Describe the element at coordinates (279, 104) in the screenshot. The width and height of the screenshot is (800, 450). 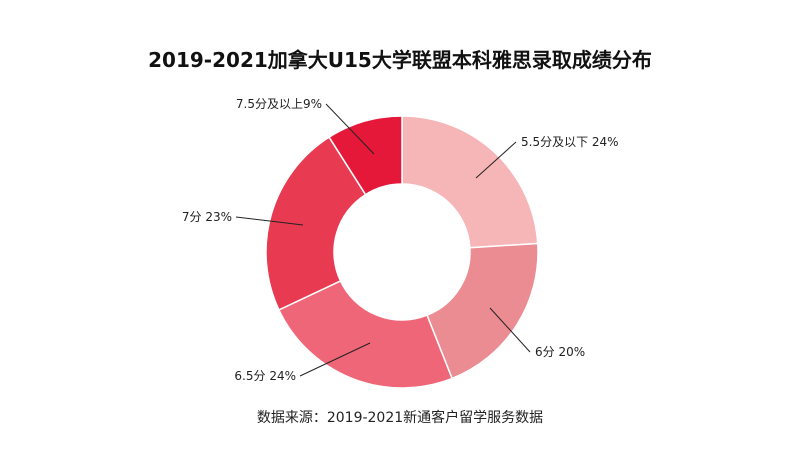
I see `slice-label-5: 7.5分及以上9%` at that location.